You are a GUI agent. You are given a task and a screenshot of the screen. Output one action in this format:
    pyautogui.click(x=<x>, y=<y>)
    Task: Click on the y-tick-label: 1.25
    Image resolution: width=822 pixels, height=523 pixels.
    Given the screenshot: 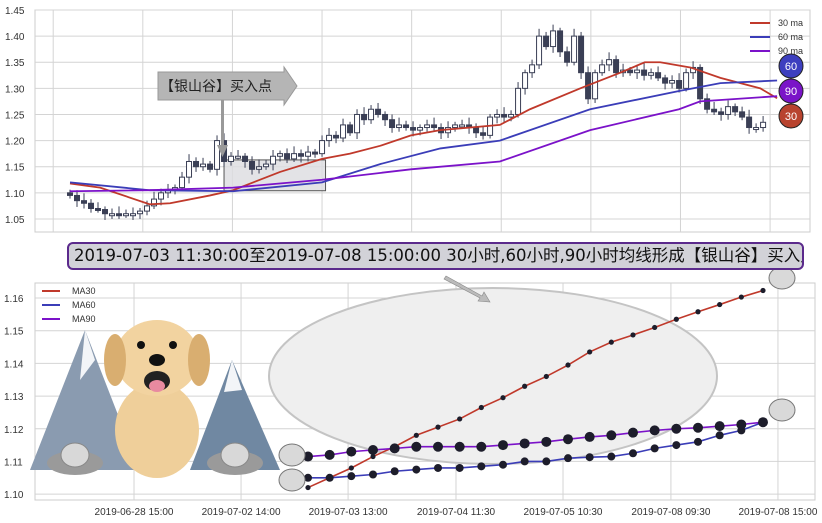 What is the action you would take?
    pyautogui.click(x=15, y=115)
    